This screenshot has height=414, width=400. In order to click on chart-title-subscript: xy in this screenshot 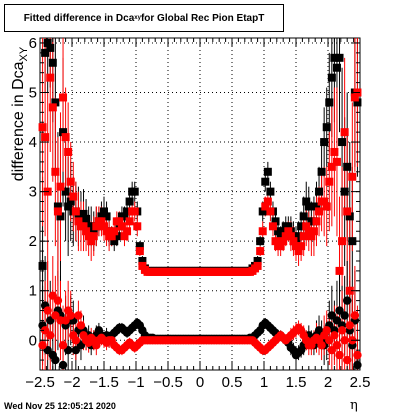, I will do `click(137, 18)`.